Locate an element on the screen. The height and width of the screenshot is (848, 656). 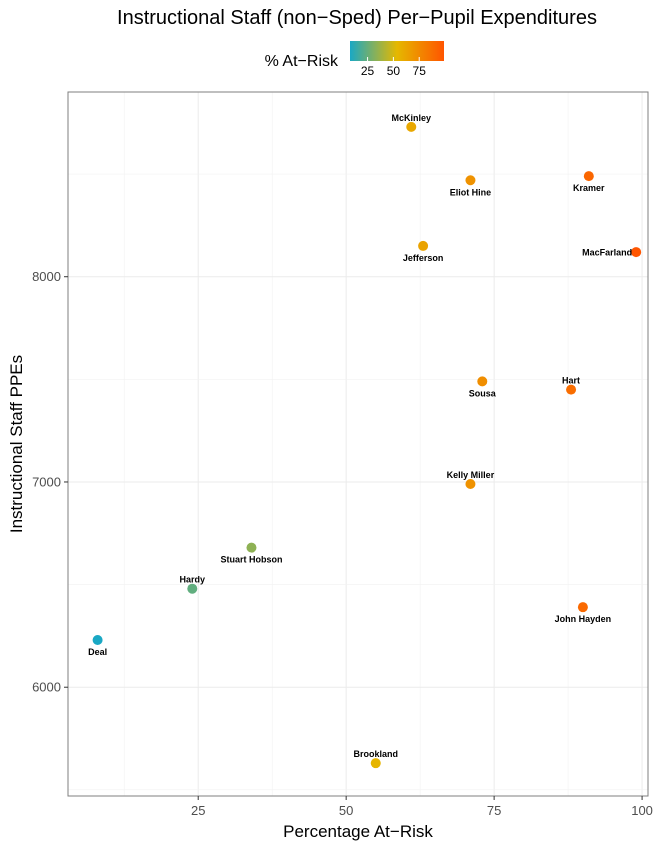
legend-tick-label: 75 is located at coordinates (420, 71).